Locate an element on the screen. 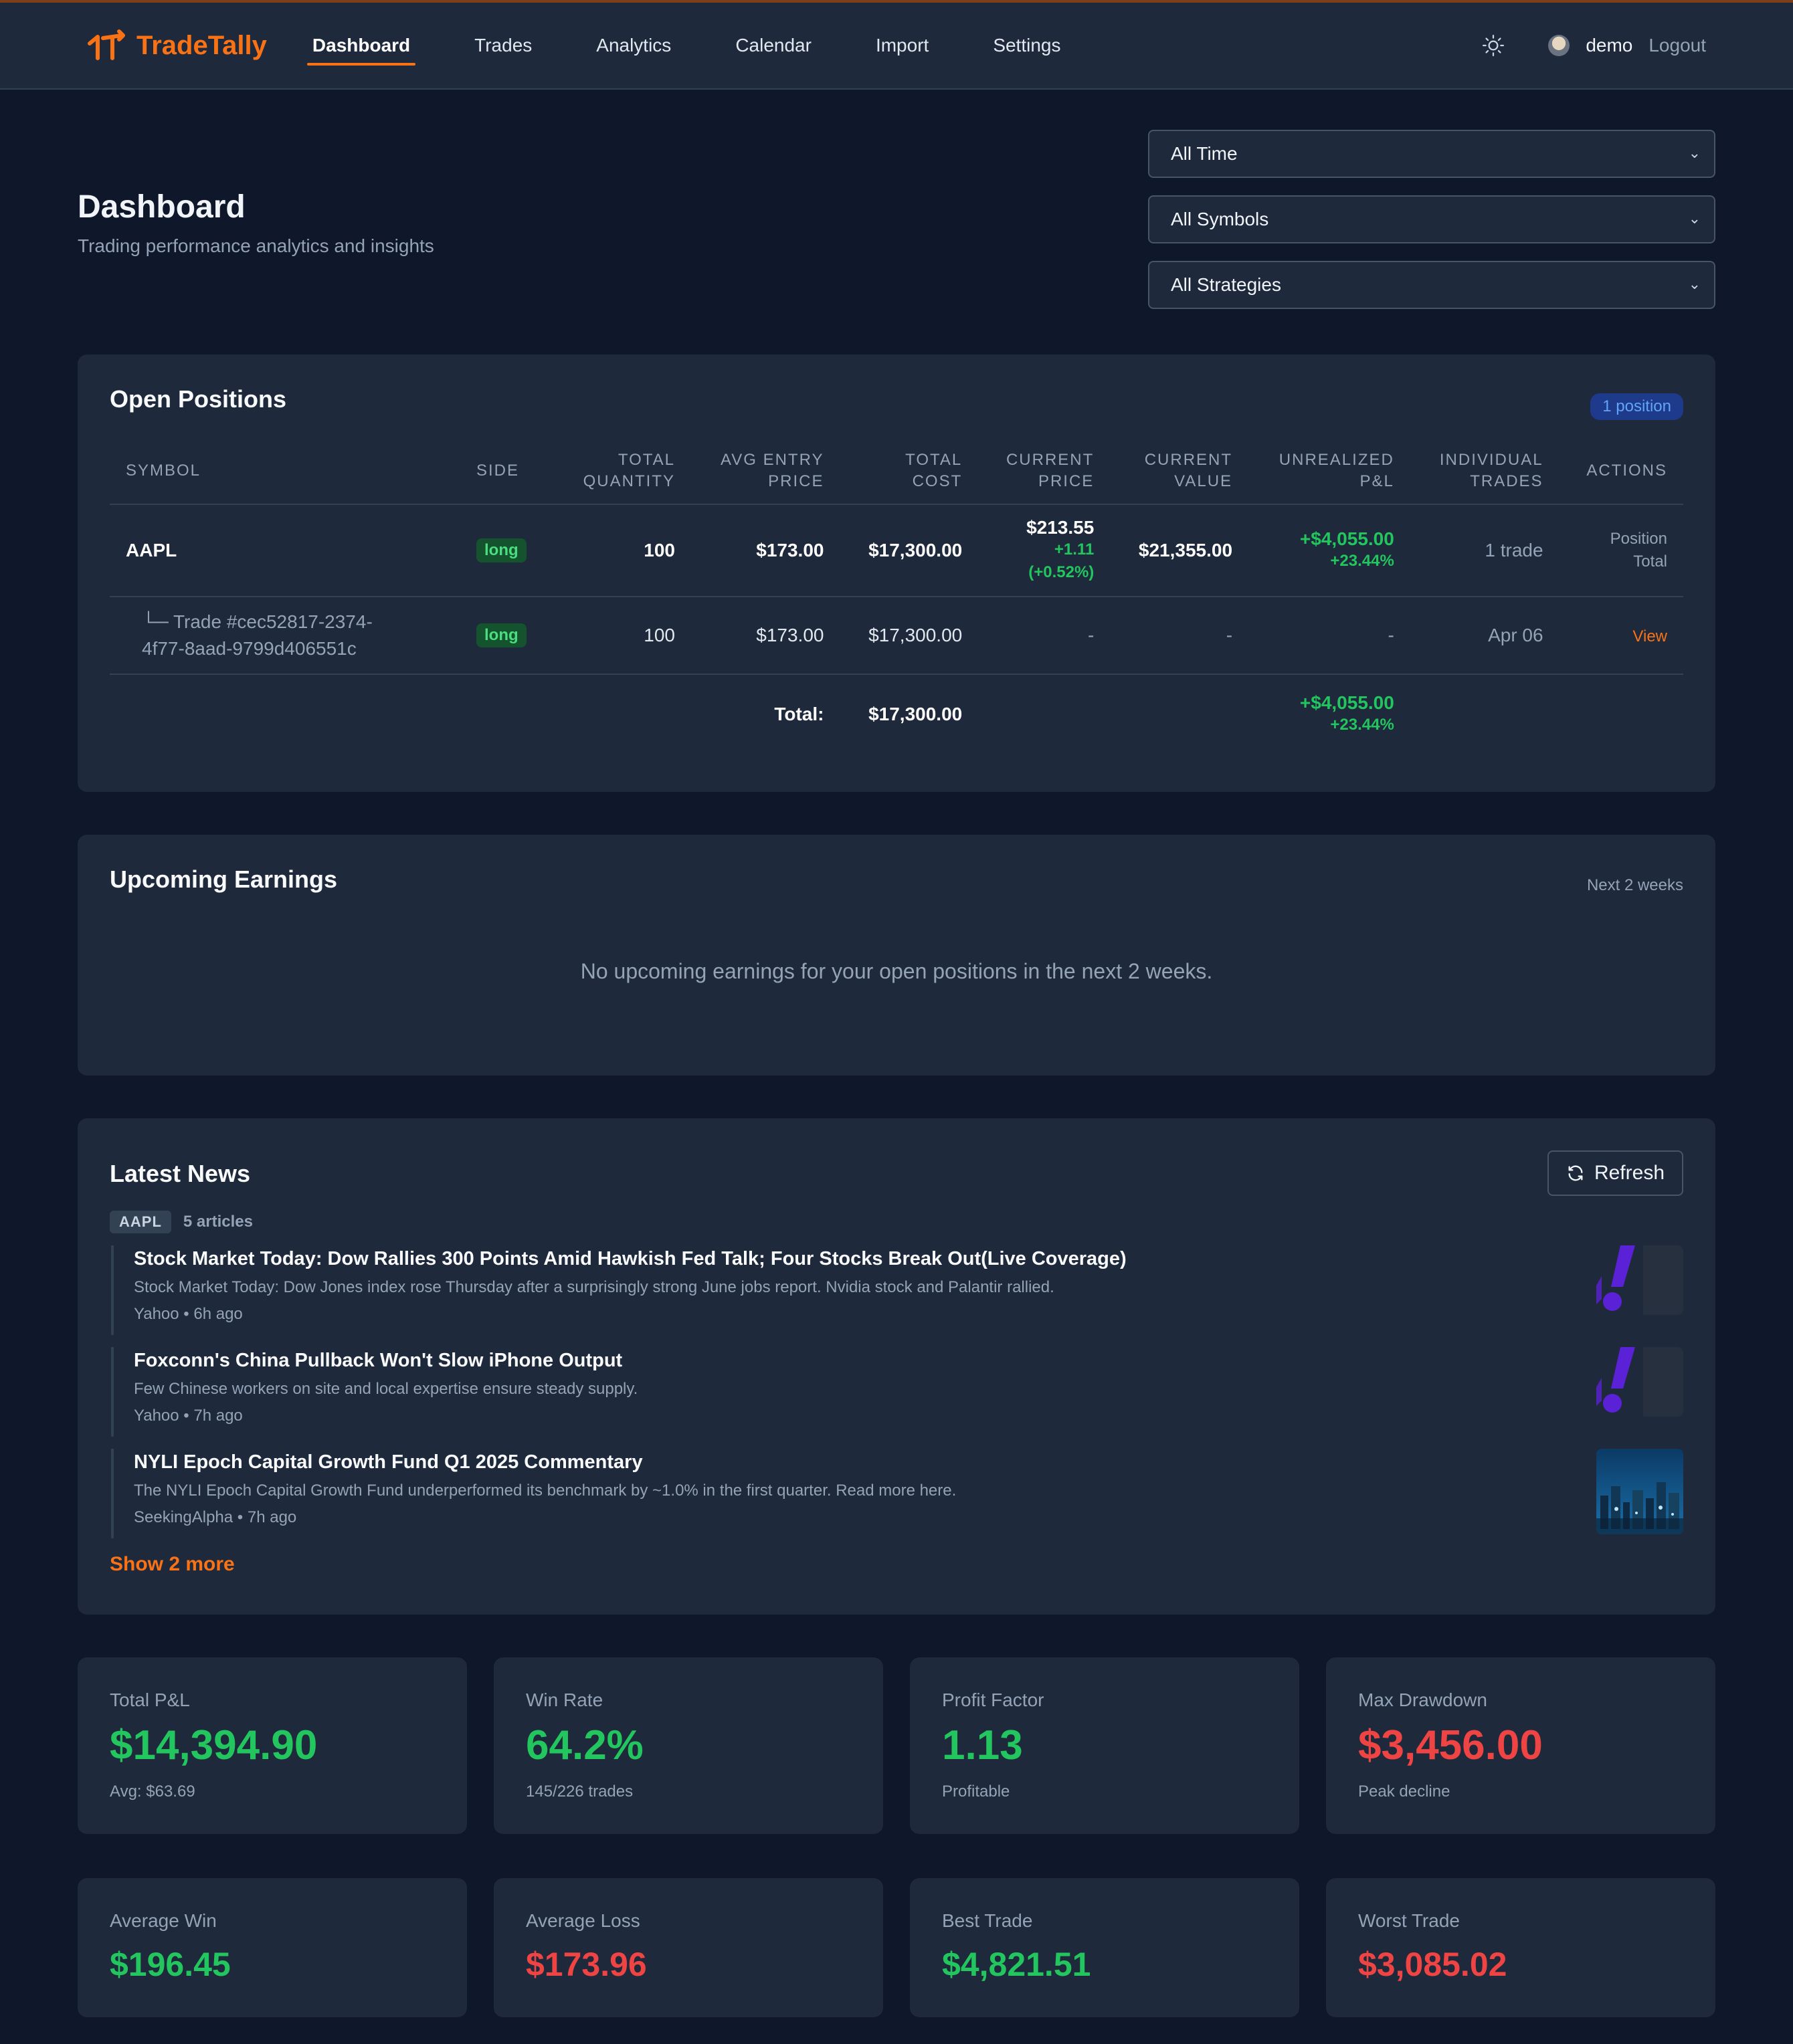 The image size is (1793, 2044). trend-logo-icon is located at coordinates (107, 44).